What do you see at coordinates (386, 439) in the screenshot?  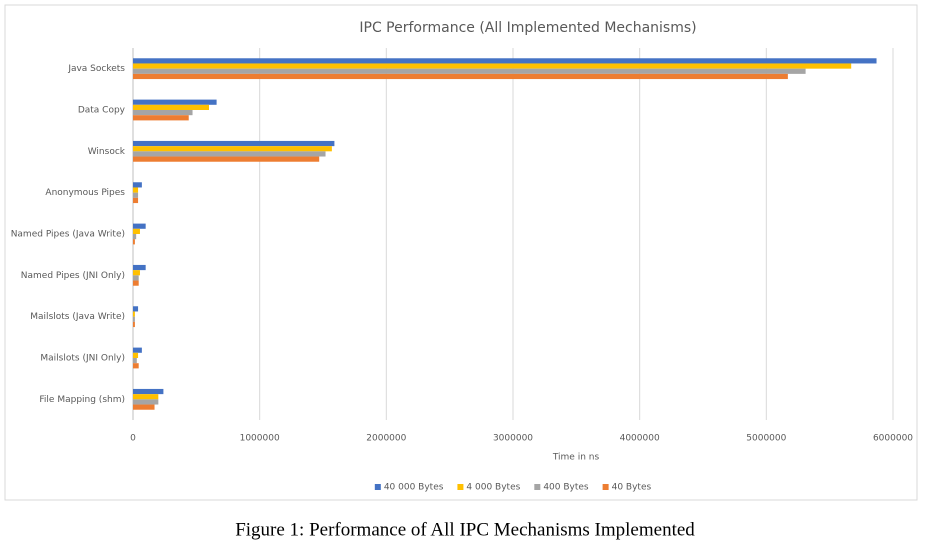 I see `x-tick-label: 2000000` at bounding box center [386, 439].